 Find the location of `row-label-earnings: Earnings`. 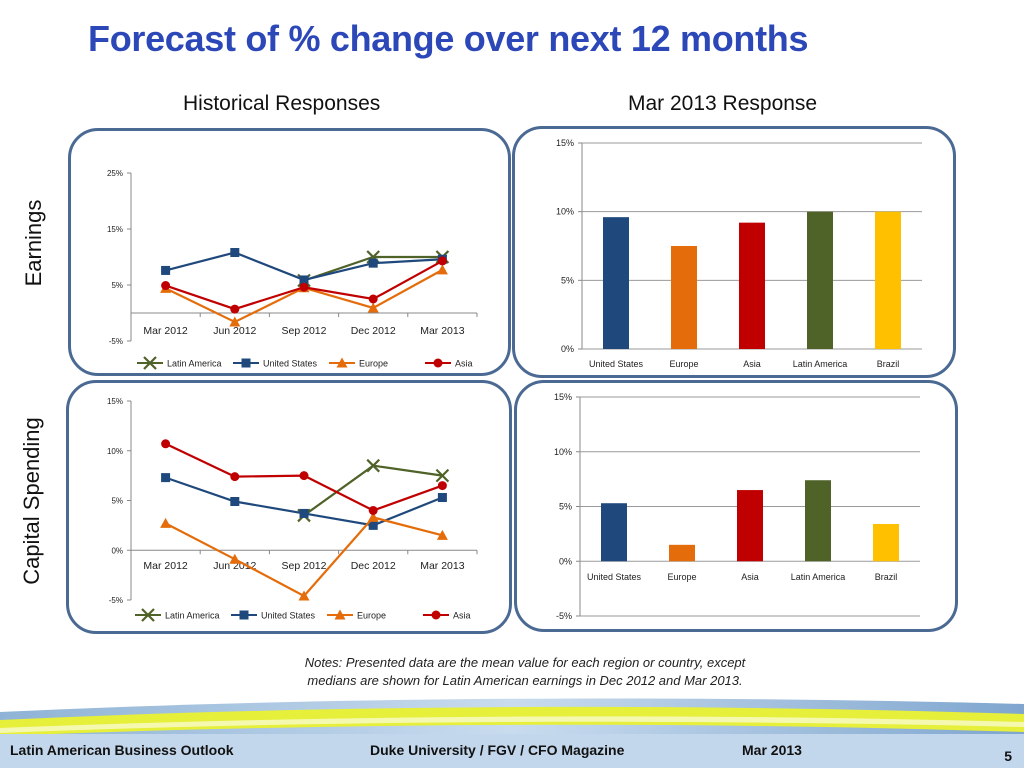

row-label-earnings: Earnings is located at coordinates (33, 243).